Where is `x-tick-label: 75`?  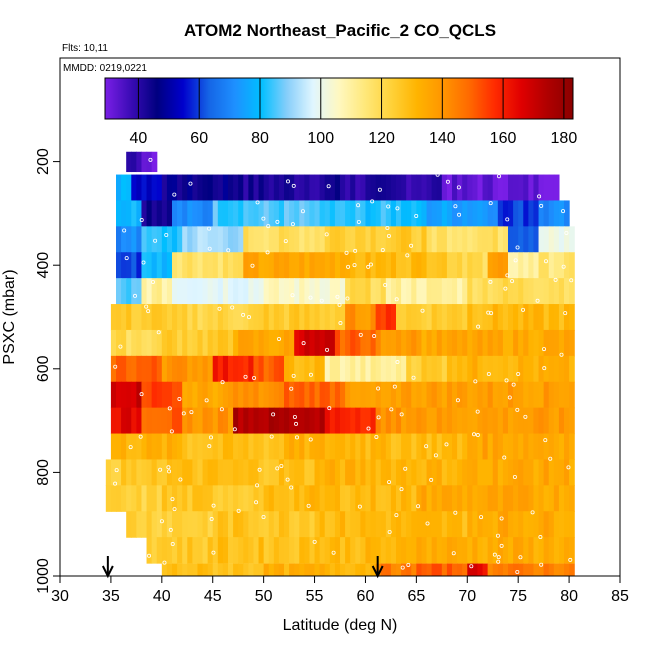
x-tick-label: 75 is located at coordinates (518, 596).